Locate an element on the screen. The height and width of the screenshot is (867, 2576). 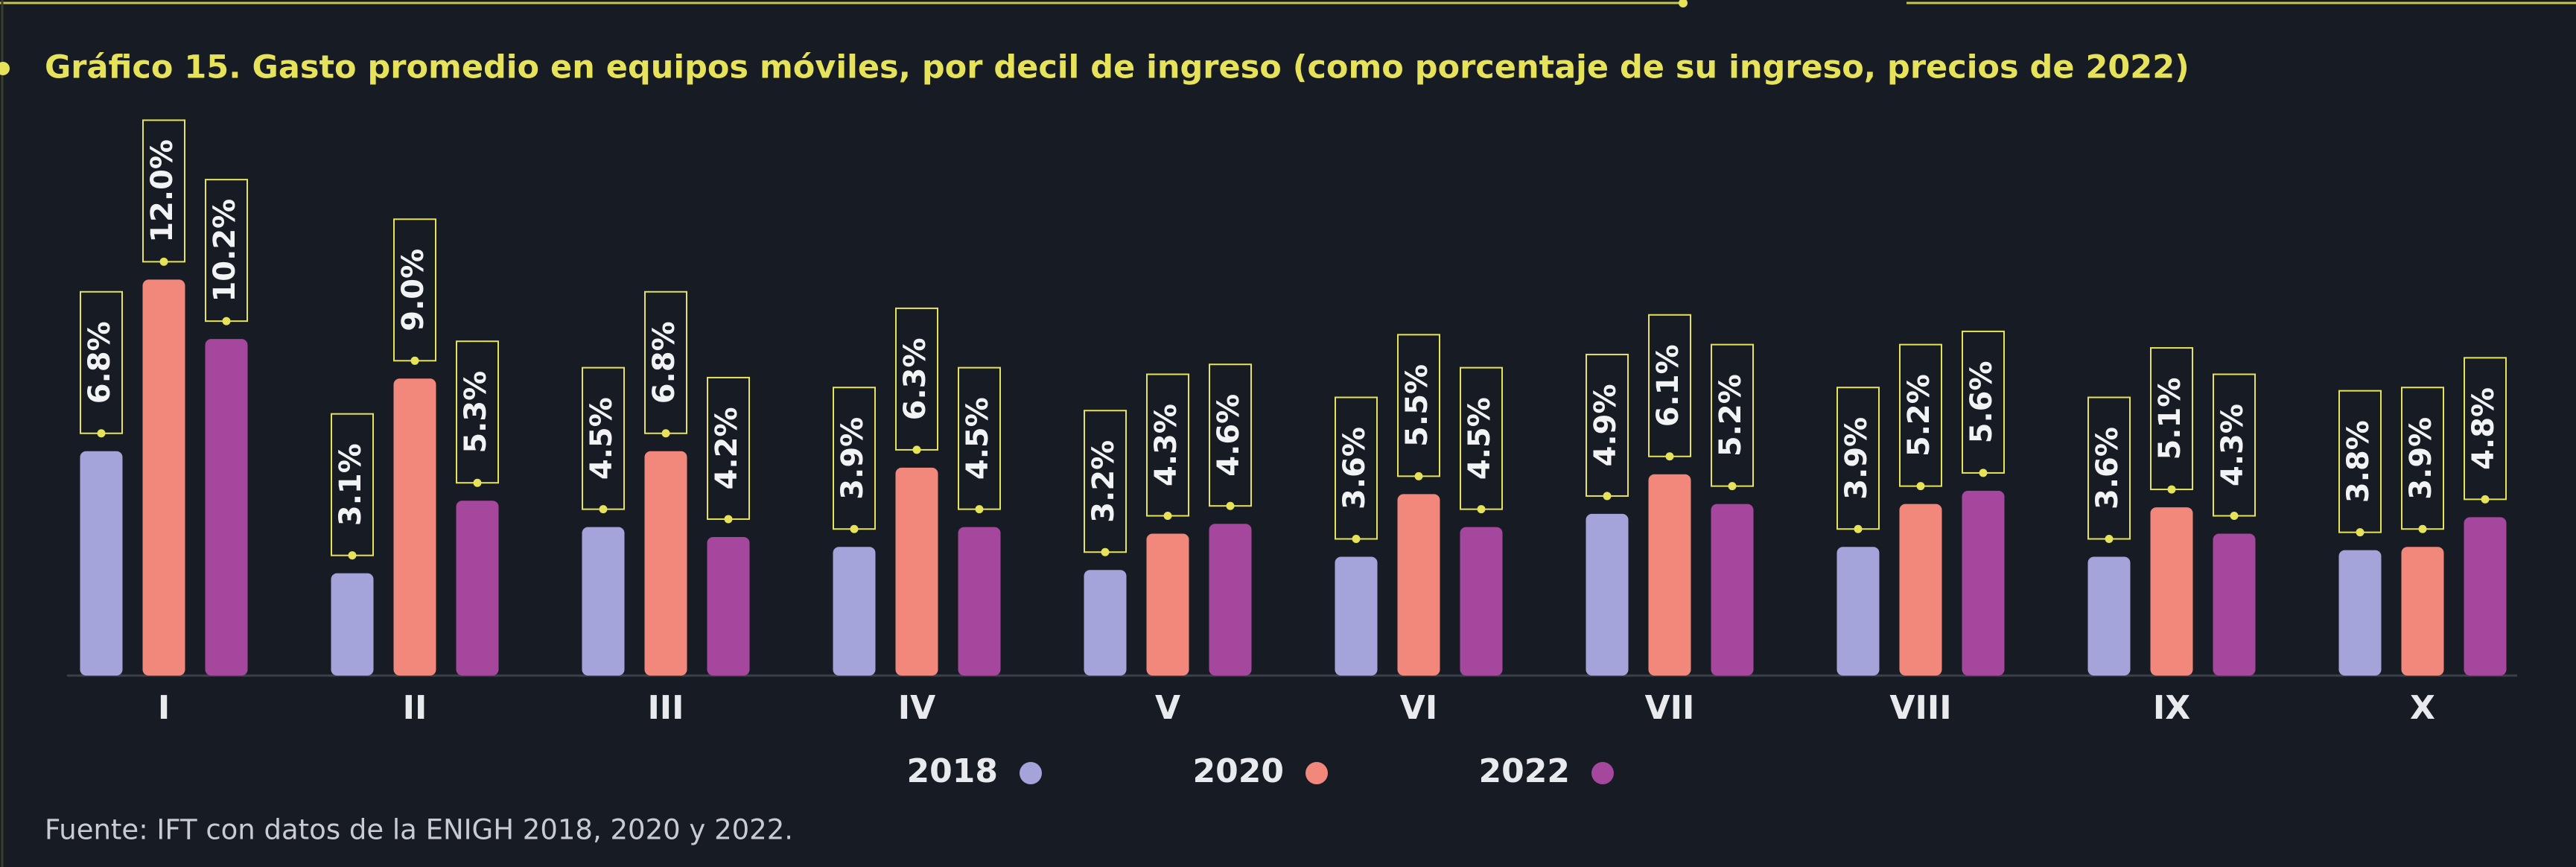
legend-label: 2018 is located at coordinates (952, 771).